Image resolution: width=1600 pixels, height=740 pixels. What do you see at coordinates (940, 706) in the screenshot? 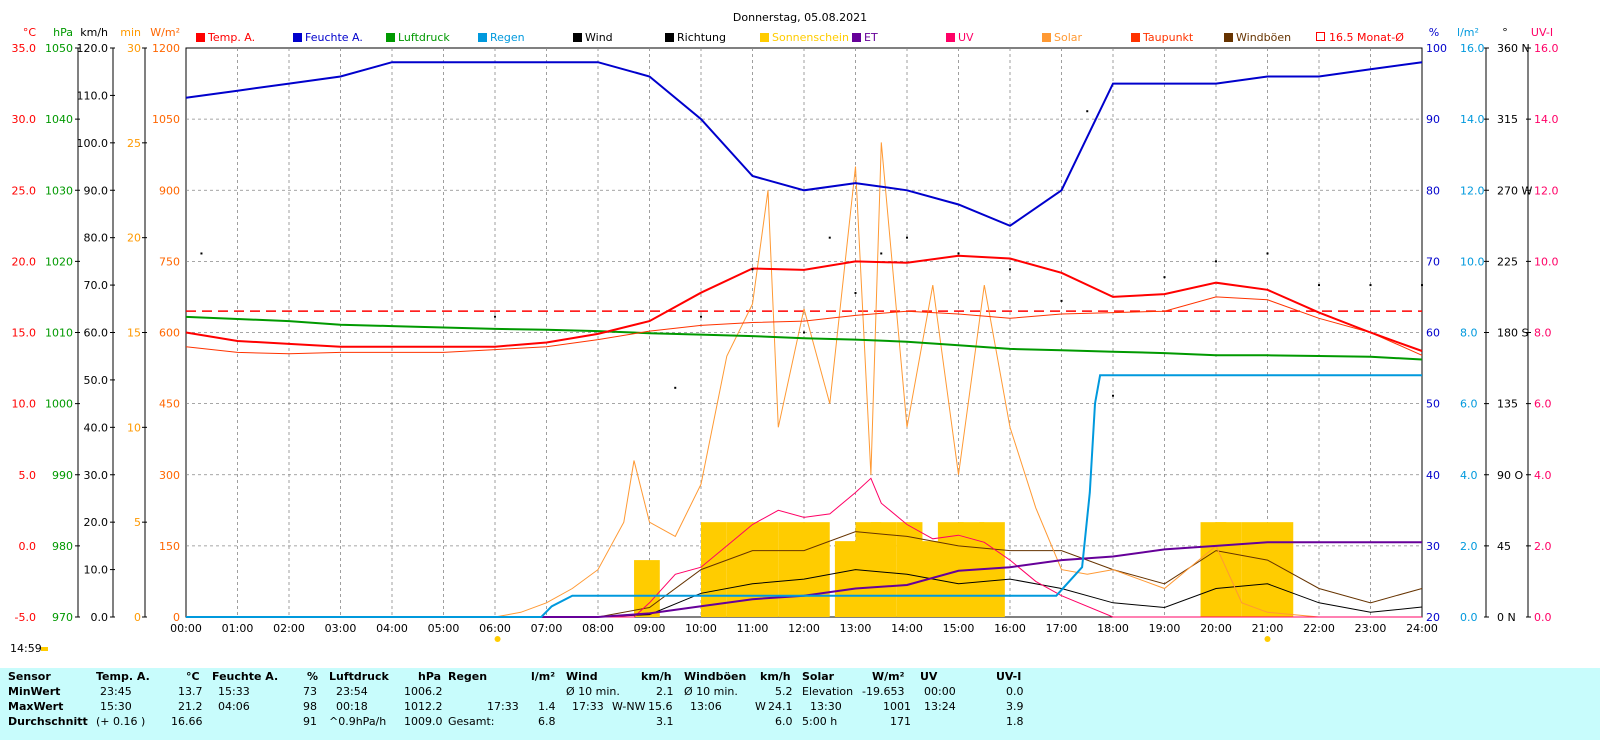
I see `uv-max-time: 13:24` at bounding box center [940, 706].